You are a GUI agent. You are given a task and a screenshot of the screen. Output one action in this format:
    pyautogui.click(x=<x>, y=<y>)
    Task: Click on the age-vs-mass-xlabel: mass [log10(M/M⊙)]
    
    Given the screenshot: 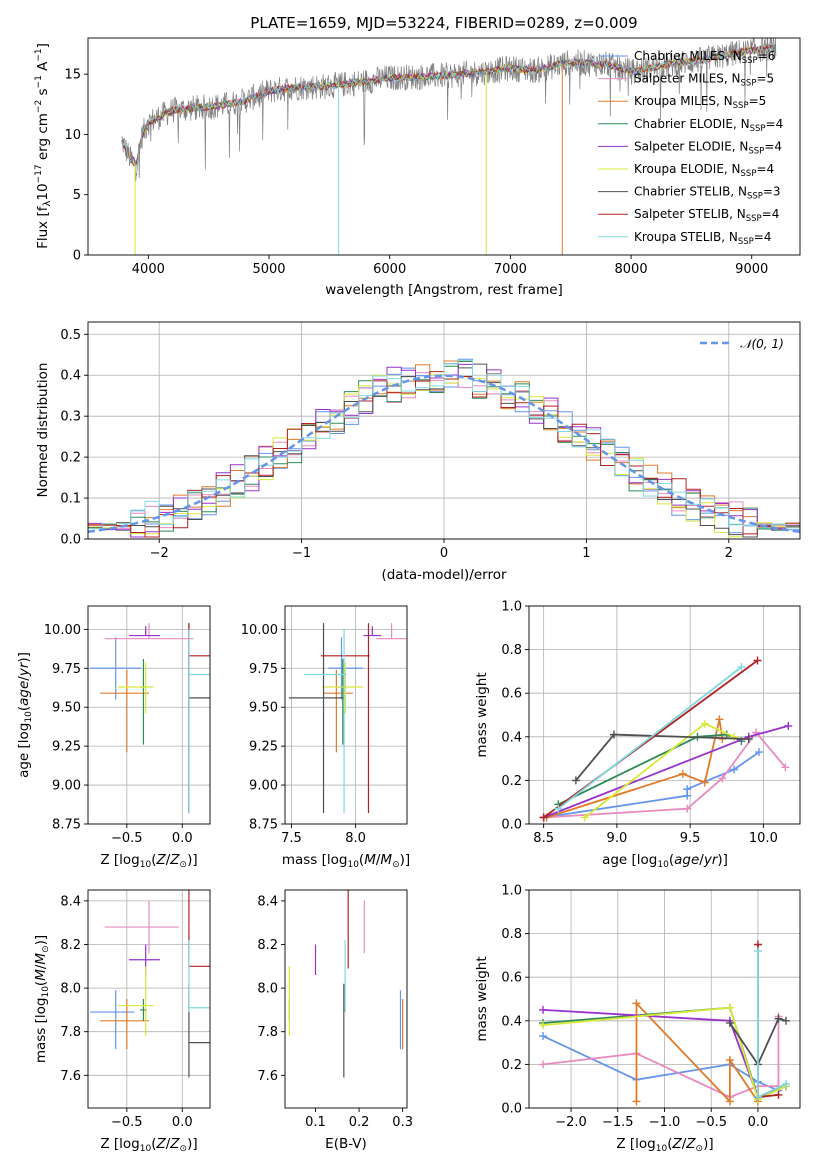 What is the action you would take?
    pyautogui.click(x=346, y=861)
    